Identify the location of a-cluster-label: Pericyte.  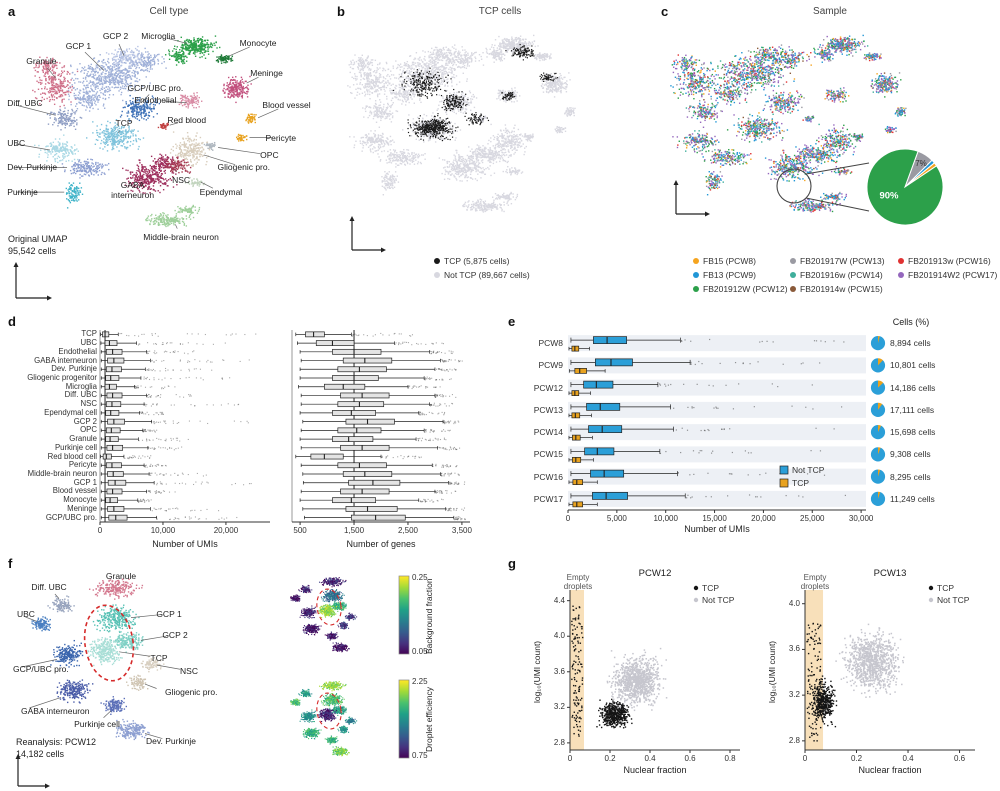
(281, 137).